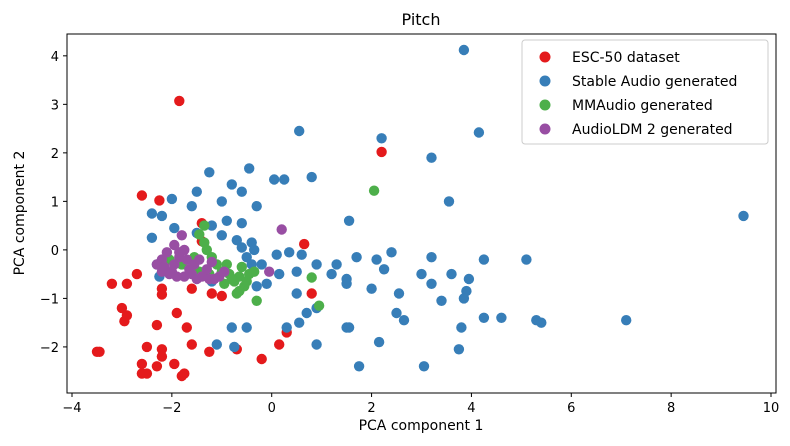 The image size is (790, 446). I want to click on legend-frame, so click(645, 92).